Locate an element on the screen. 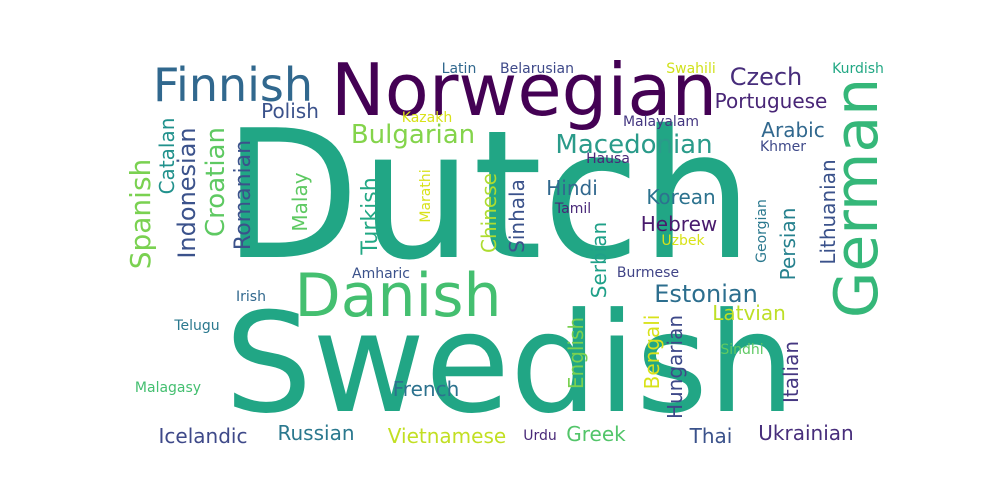  word-sinhala: Sinhala is located at coordinates (517, 216).